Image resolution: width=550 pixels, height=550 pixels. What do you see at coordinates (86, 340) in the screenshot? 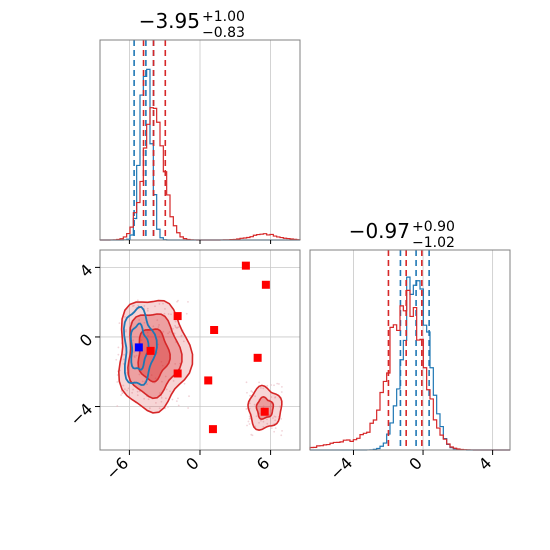
I see `y-tick-label: 0` at bounding box center [86, 340].